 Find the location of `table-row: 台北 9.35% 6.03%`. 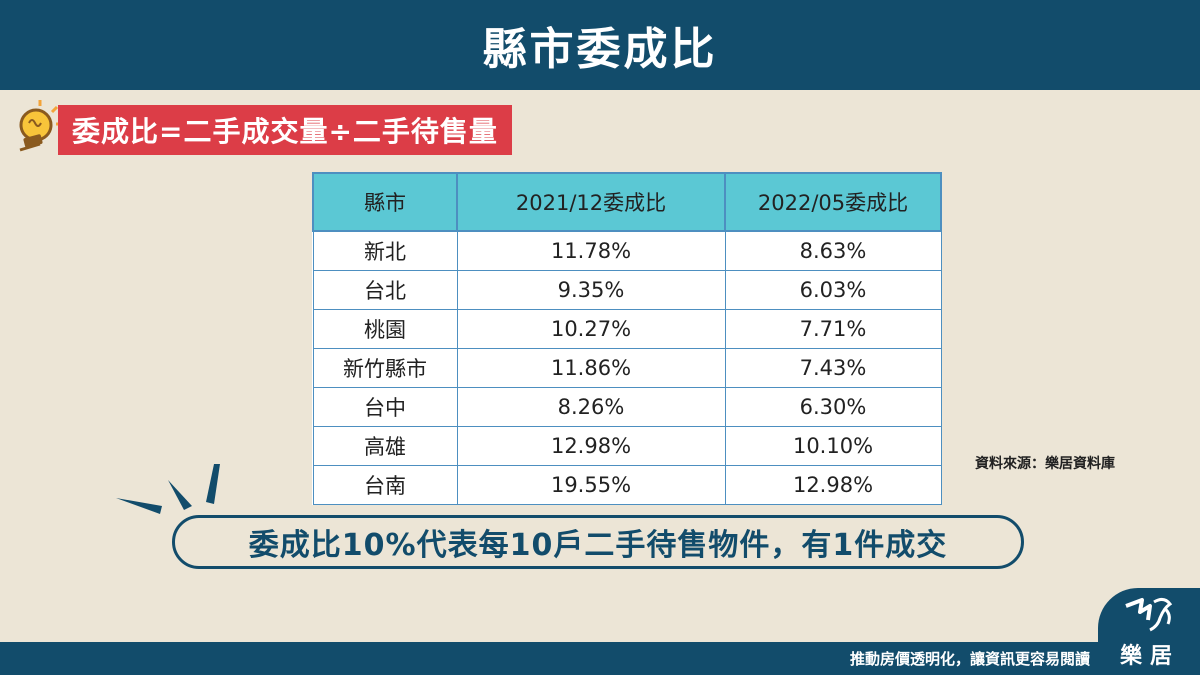

table-row: 台北 9.35% 6.03% is located at coordinates (627, 290).